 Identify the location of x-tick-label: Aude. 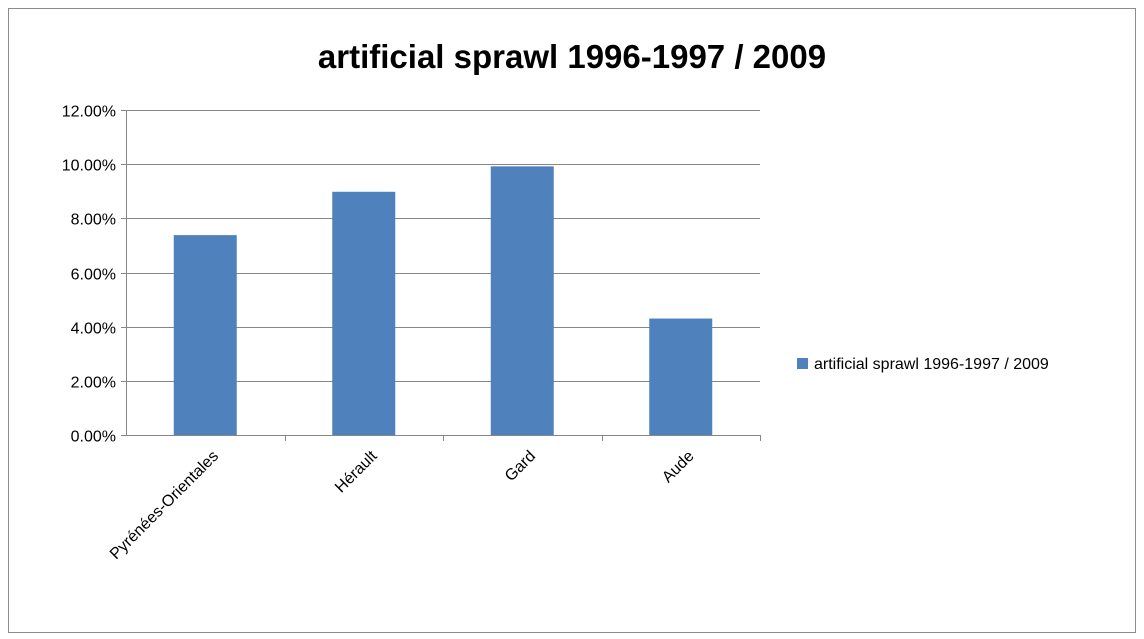
(678, 467).